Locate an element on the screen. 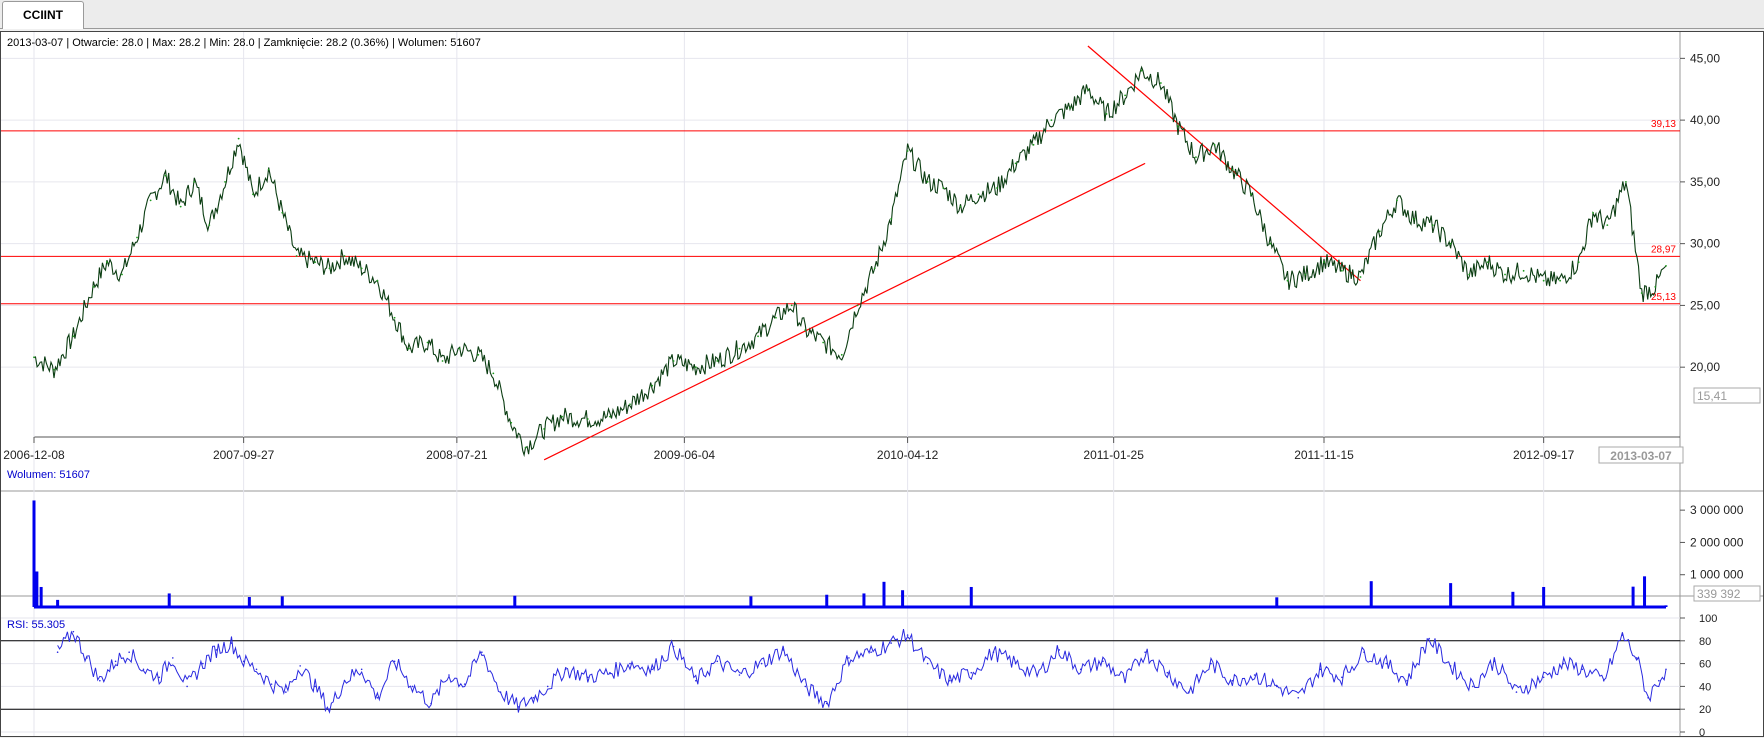 The image size is (1764, 738). y-tick-label: 35,00 is located at coordinates (1705, 182).